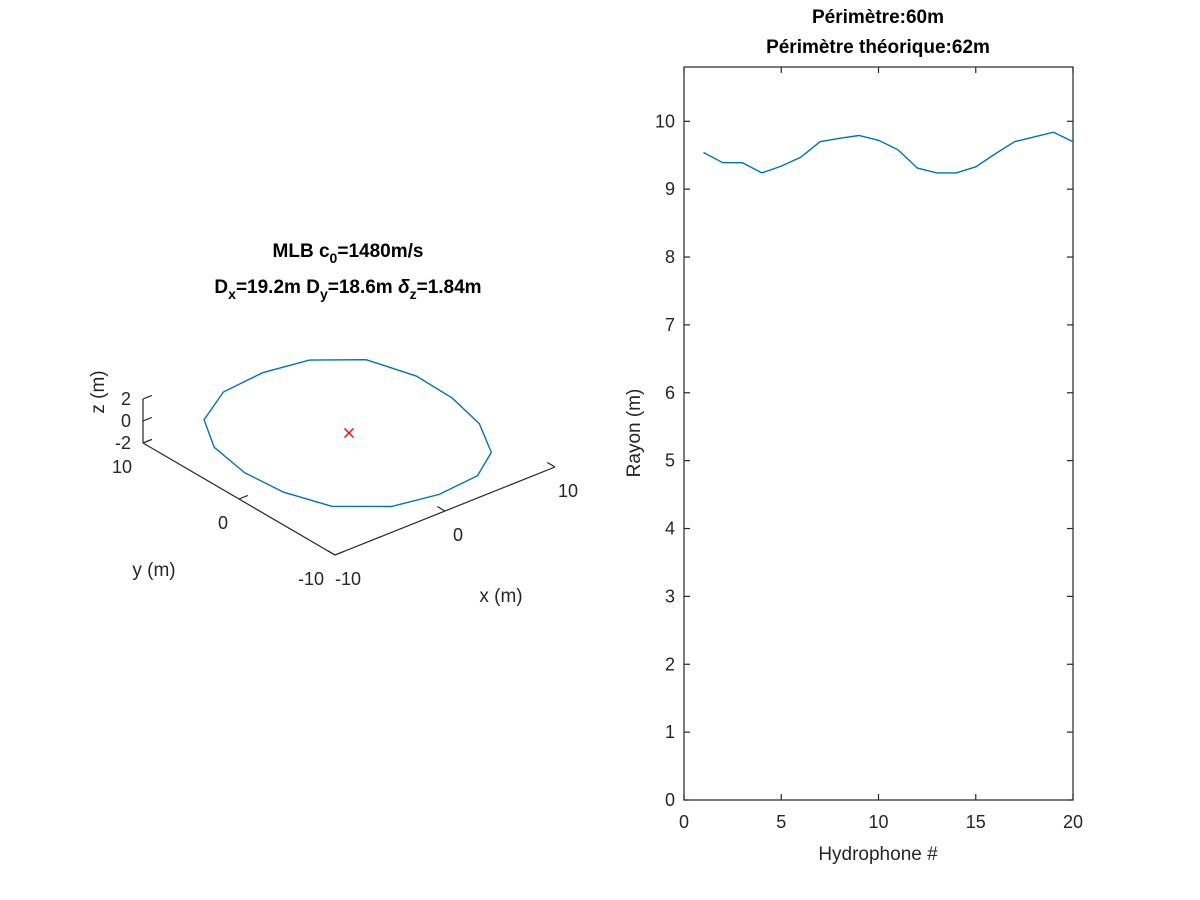  I want to click on right-series, so click(888, 152).